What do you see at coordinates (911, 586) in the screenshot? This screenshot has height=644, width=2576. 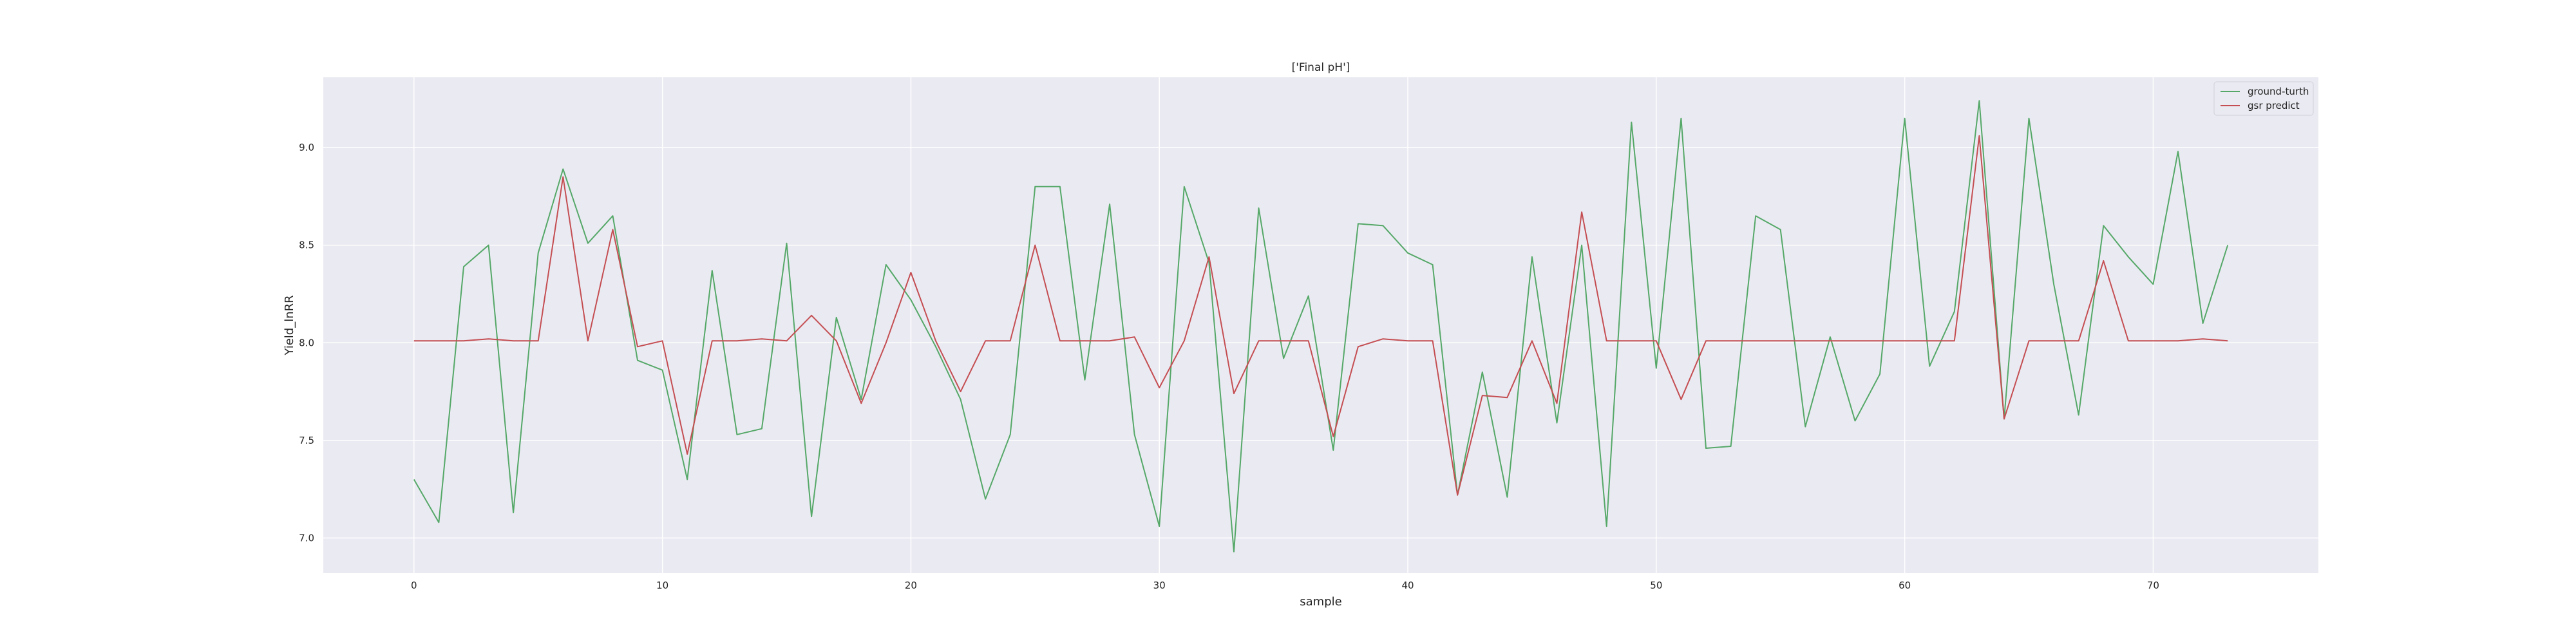 I see `x-tick-label: 20` at bounding box center [911, 586].